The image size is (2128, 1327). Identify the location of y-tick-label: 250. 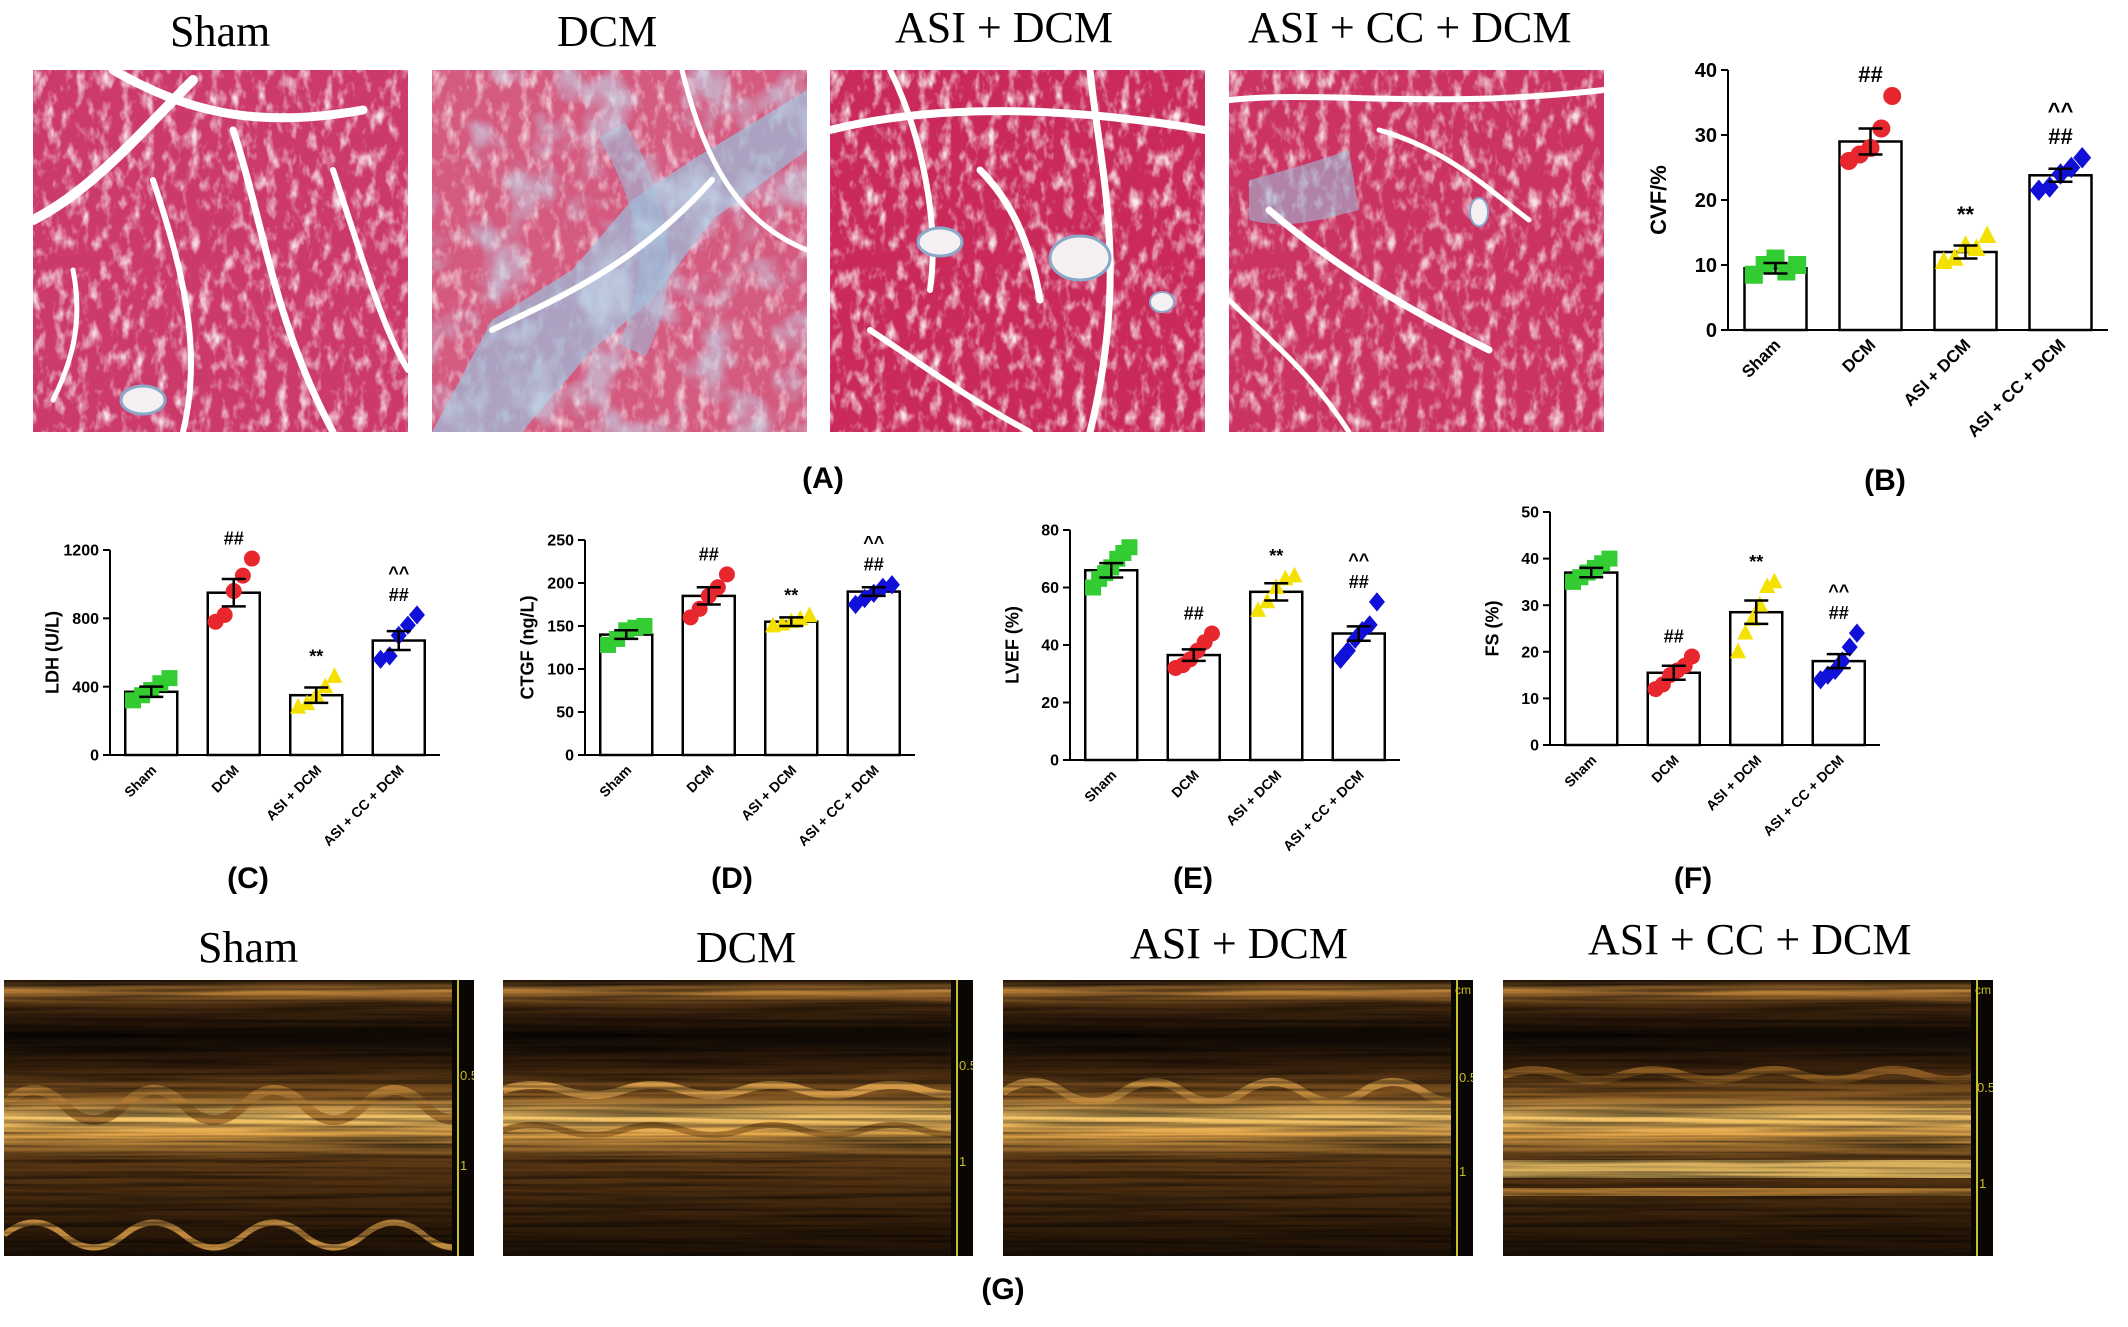
(560, 541).